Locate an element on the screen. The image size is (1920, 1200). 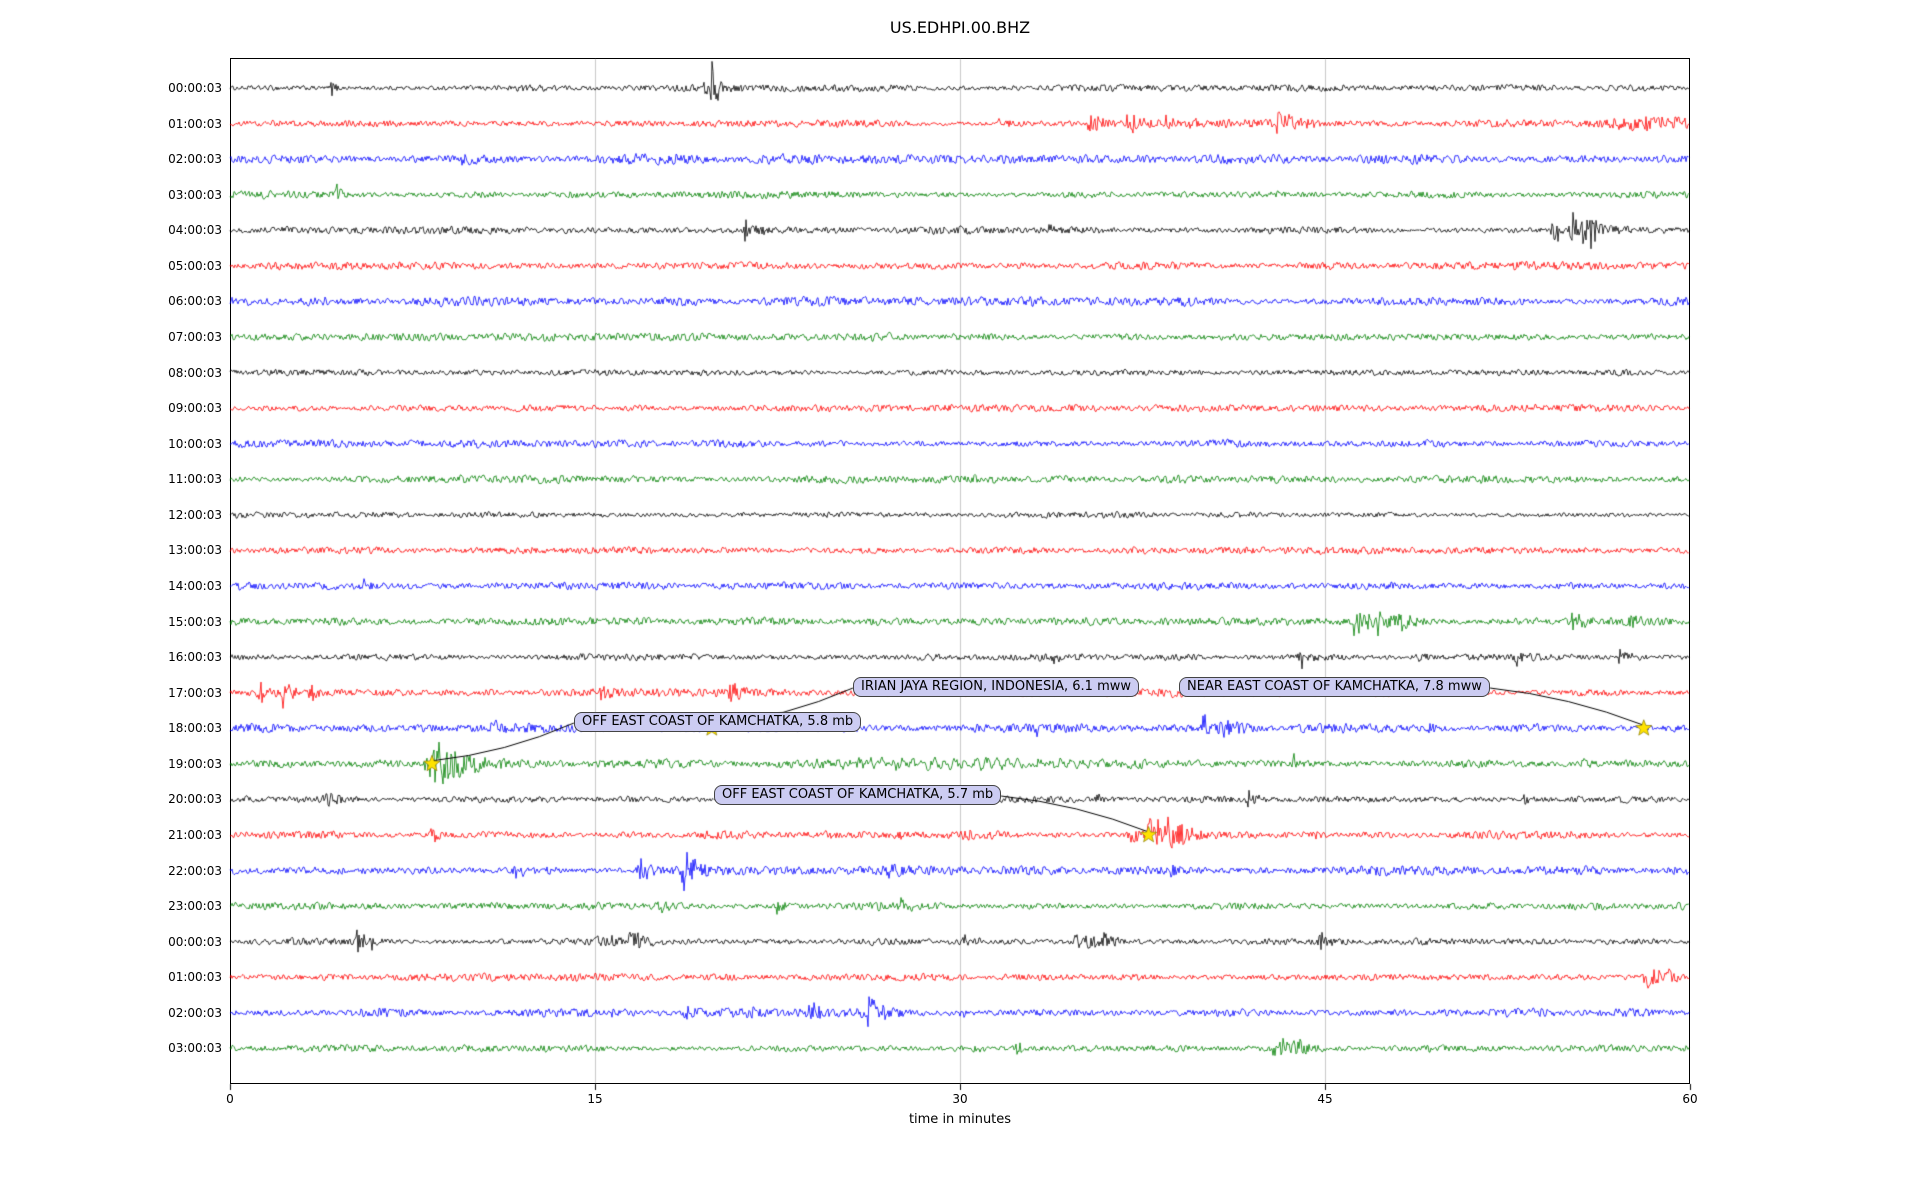
x-tick-label: 60 is located at coordinates (1690, 1099).